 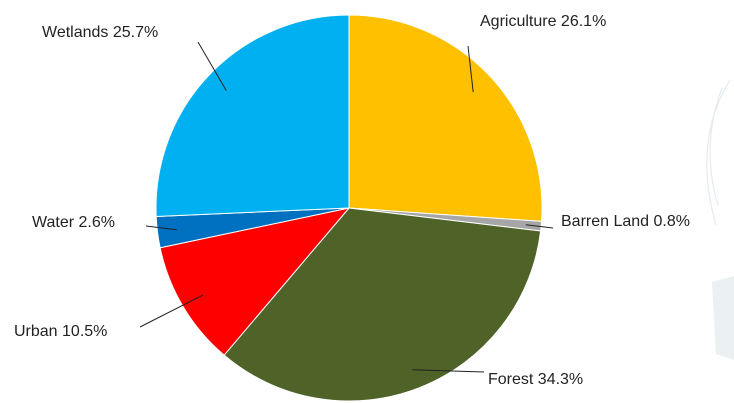 I want to click on slice-agriculture, so click(x=445, y=118).